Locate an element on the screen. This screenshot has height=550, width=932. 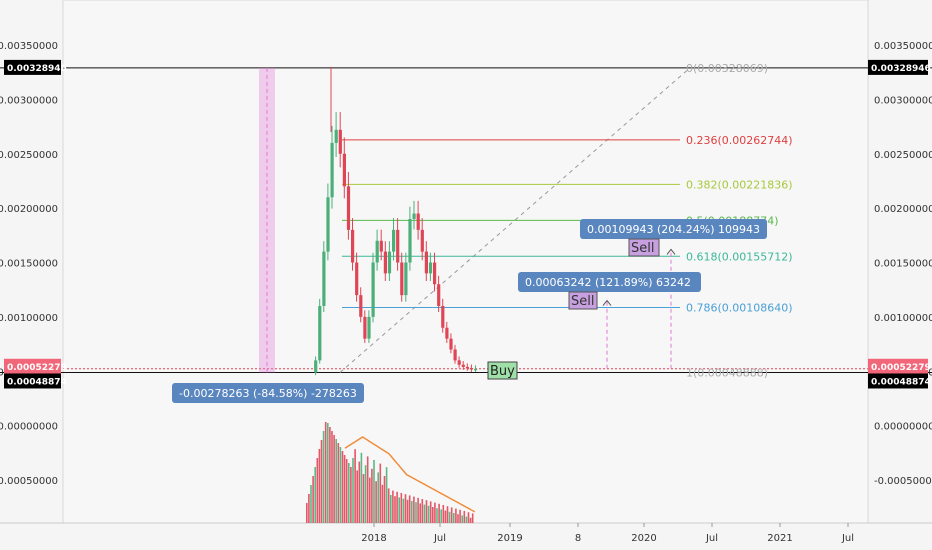
price-tag-text-left: 0.00052279 is located at coordinates (37, 368).